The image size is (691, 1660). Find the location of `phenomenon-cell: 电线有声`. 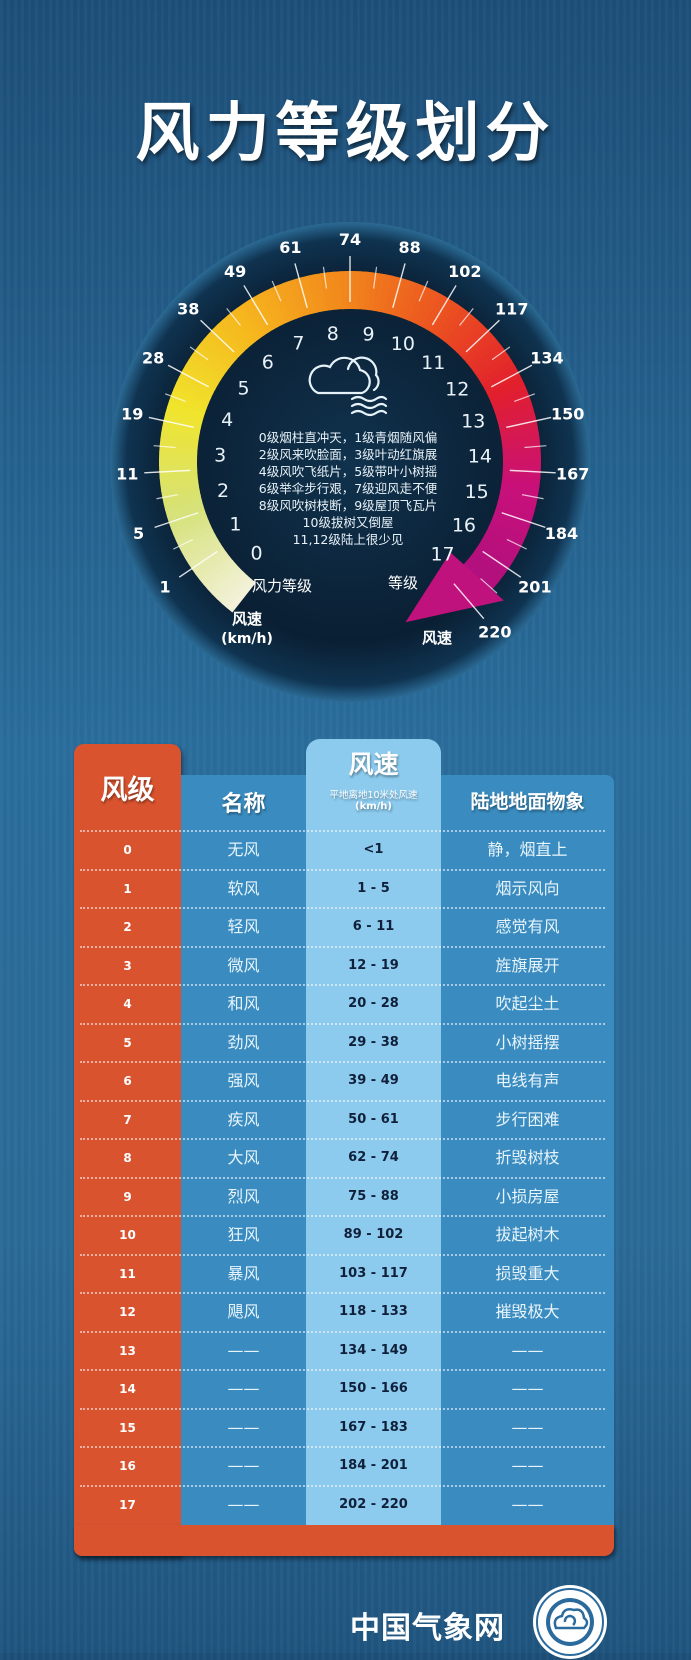

phenomenon-cell: 电线有声 is located at coordinates (527, 1080).